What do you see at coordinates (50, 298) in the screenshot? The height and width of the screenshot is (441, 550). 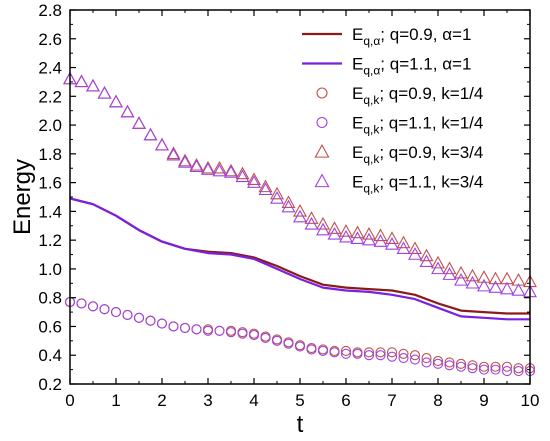 I see `y-tick-label: 0.8` at bounding box center [50, 298].